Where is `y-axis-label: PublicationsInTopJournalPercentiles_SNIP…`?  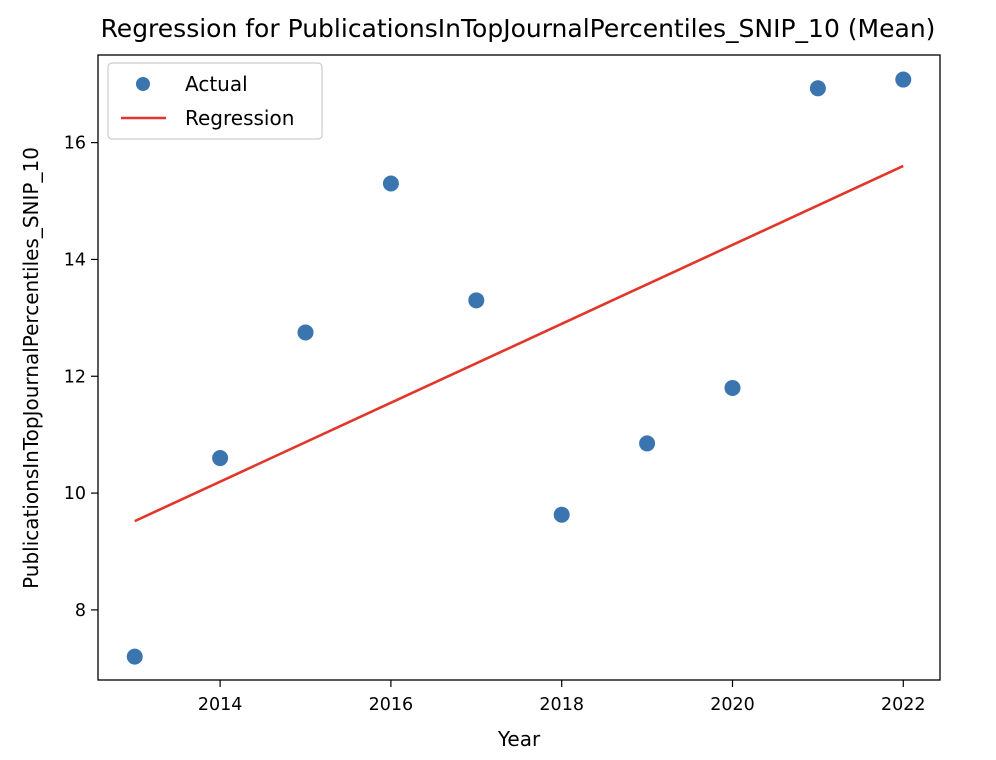
y-axis-label: PublicationsInTopJournalPercentiles_SNIP… is located at coordinates (31, 368).